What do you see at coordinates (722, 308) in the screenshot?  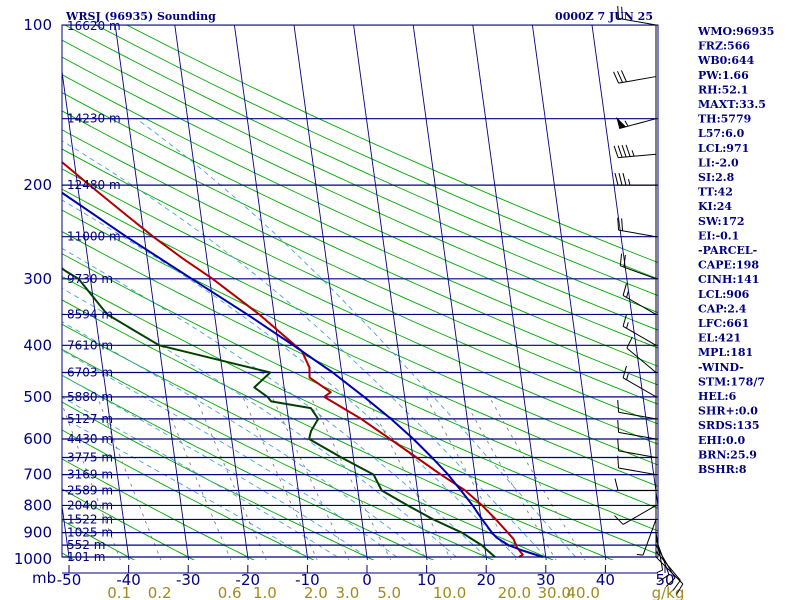 I see `index-value: CAP:2.4` at bounding box center [722, 308].